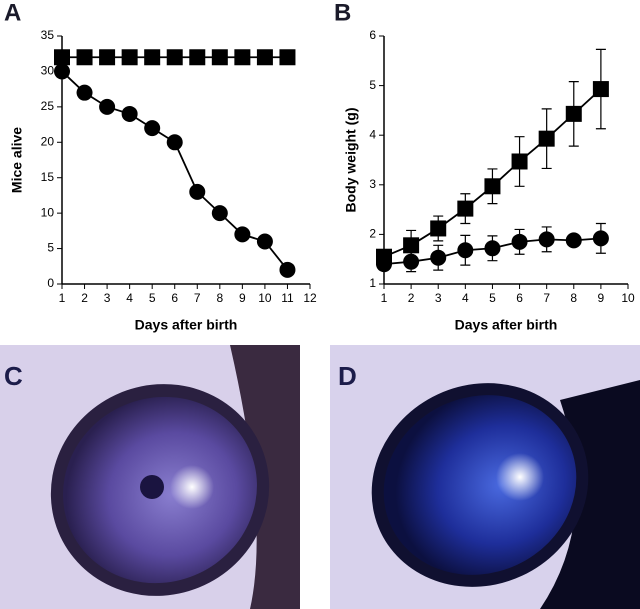 The image size is (640, 609). Describe the element at coordinates (347, 376) in the screenshot. I see `panel-label: D` at that location.